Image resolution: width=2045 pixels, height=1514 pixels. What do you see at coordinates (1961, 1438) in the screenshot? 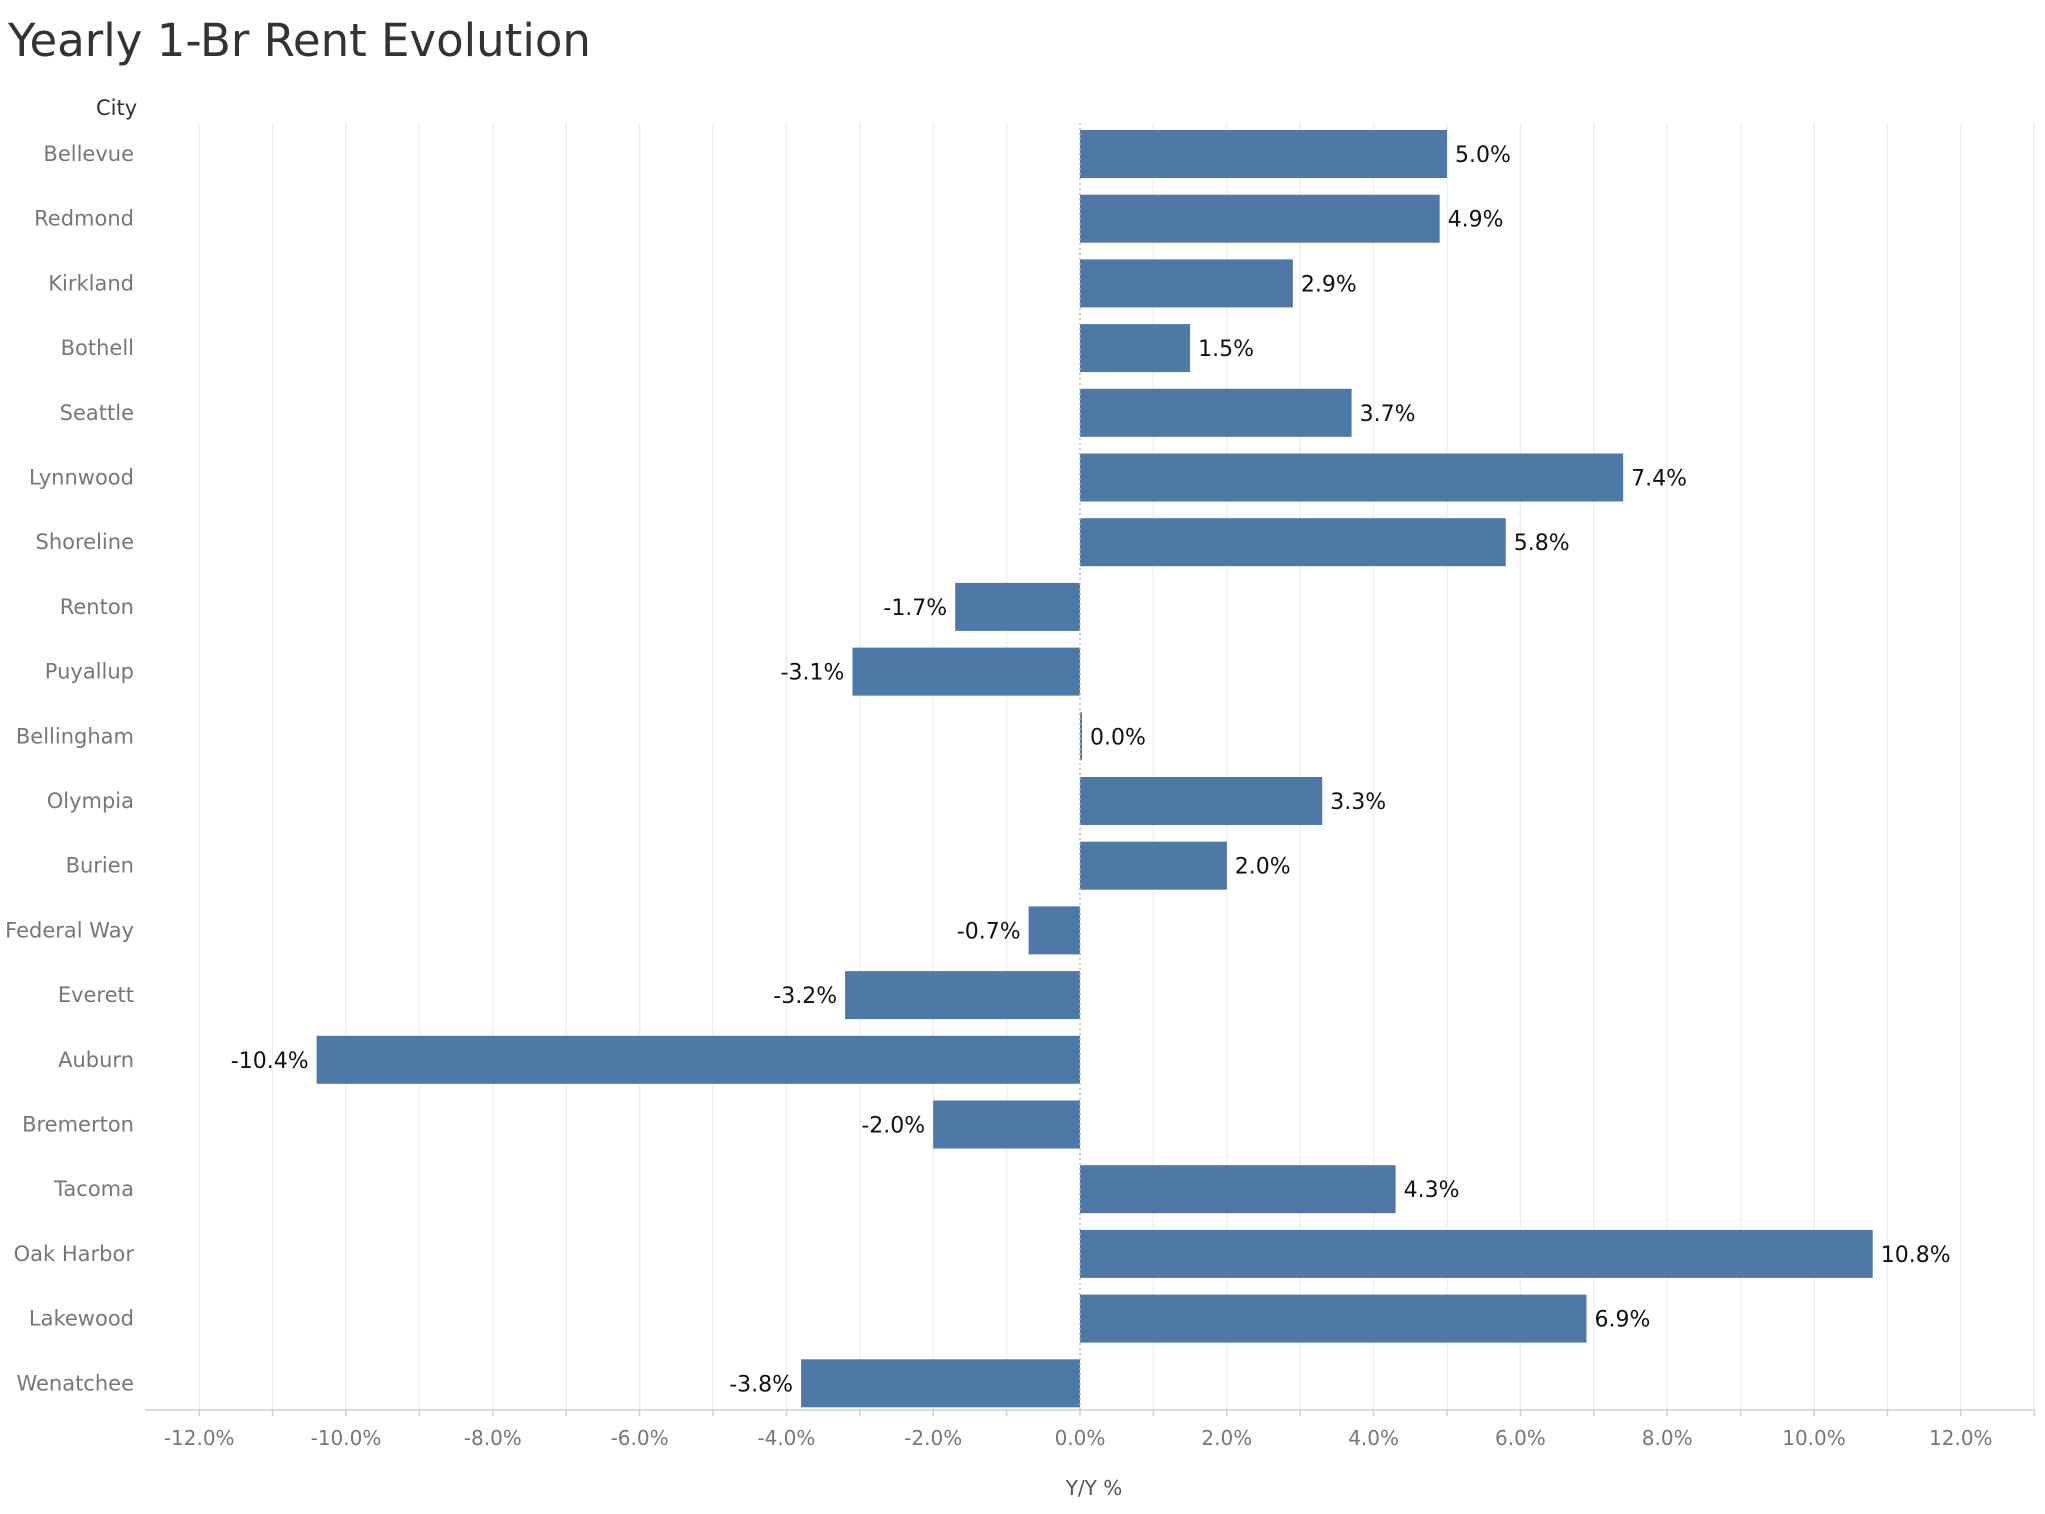
I see `x-tick-label: 12.0%` at bounding box center [1961, 1438].